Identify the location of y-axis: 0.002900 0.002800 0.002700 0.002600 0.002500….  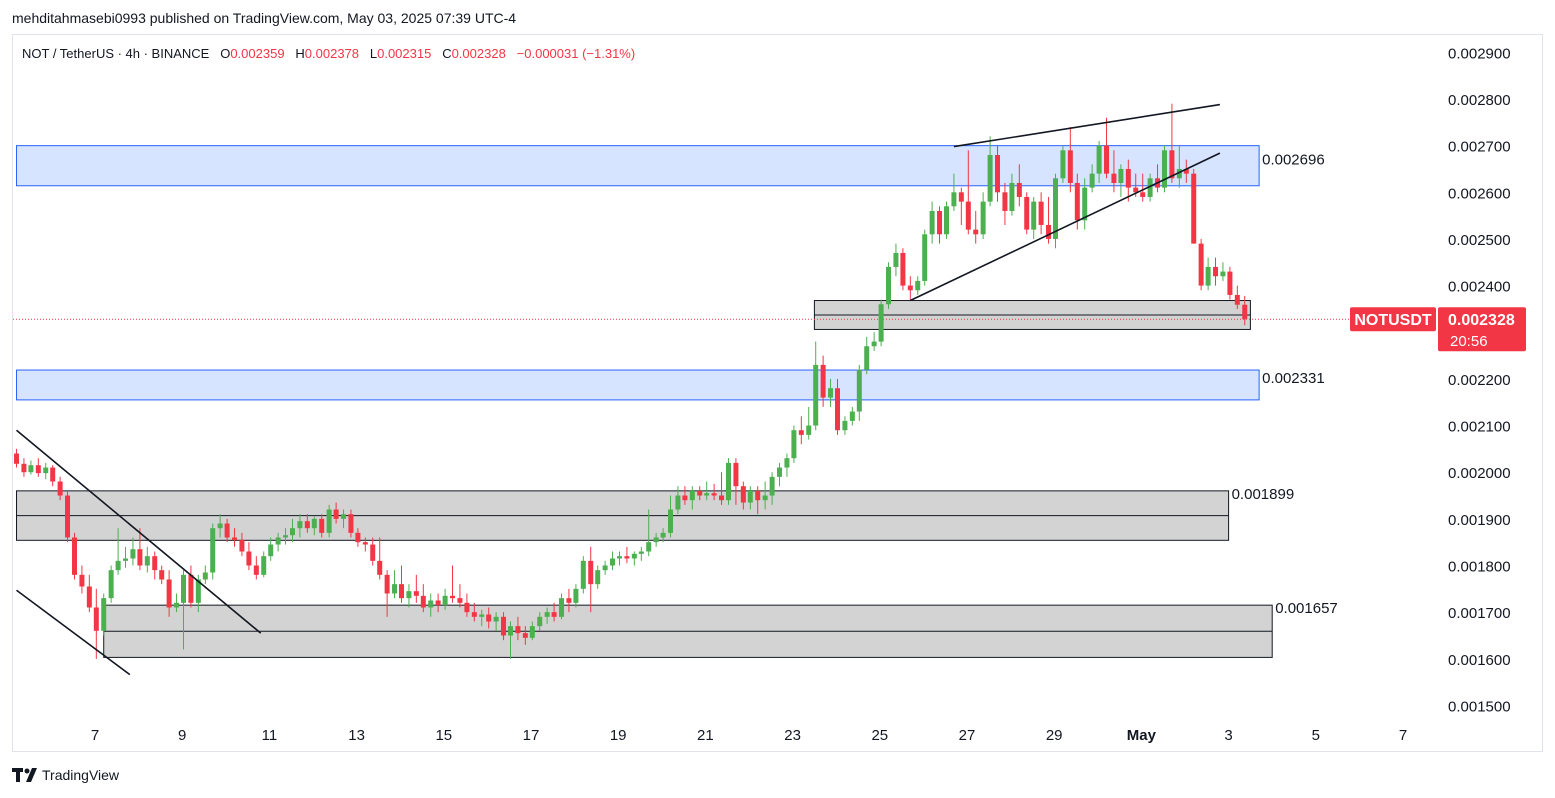
(1479, 380).